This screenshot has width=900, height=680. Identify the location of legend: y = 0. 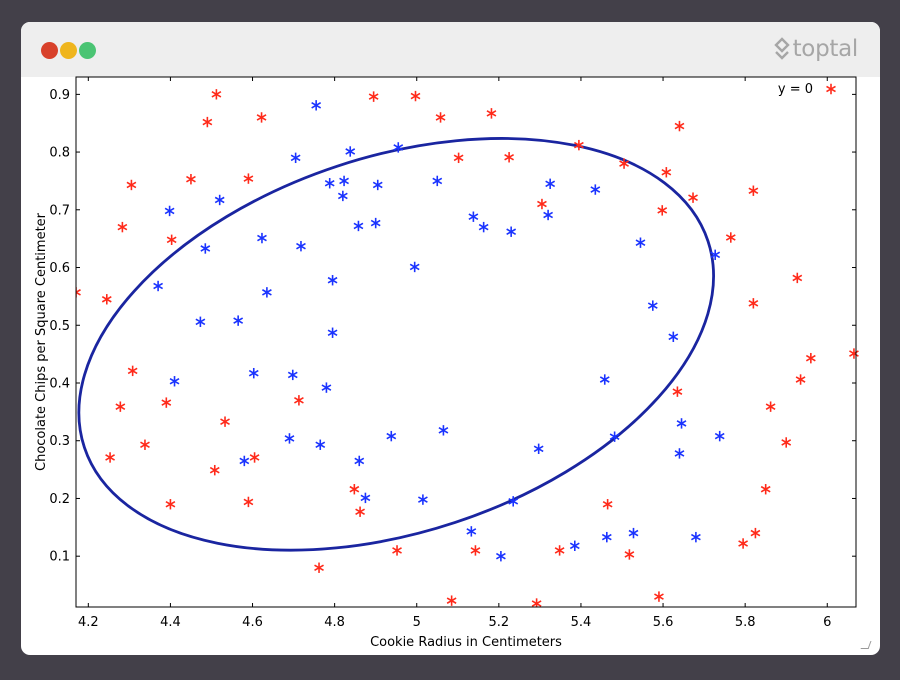
(807, 89).